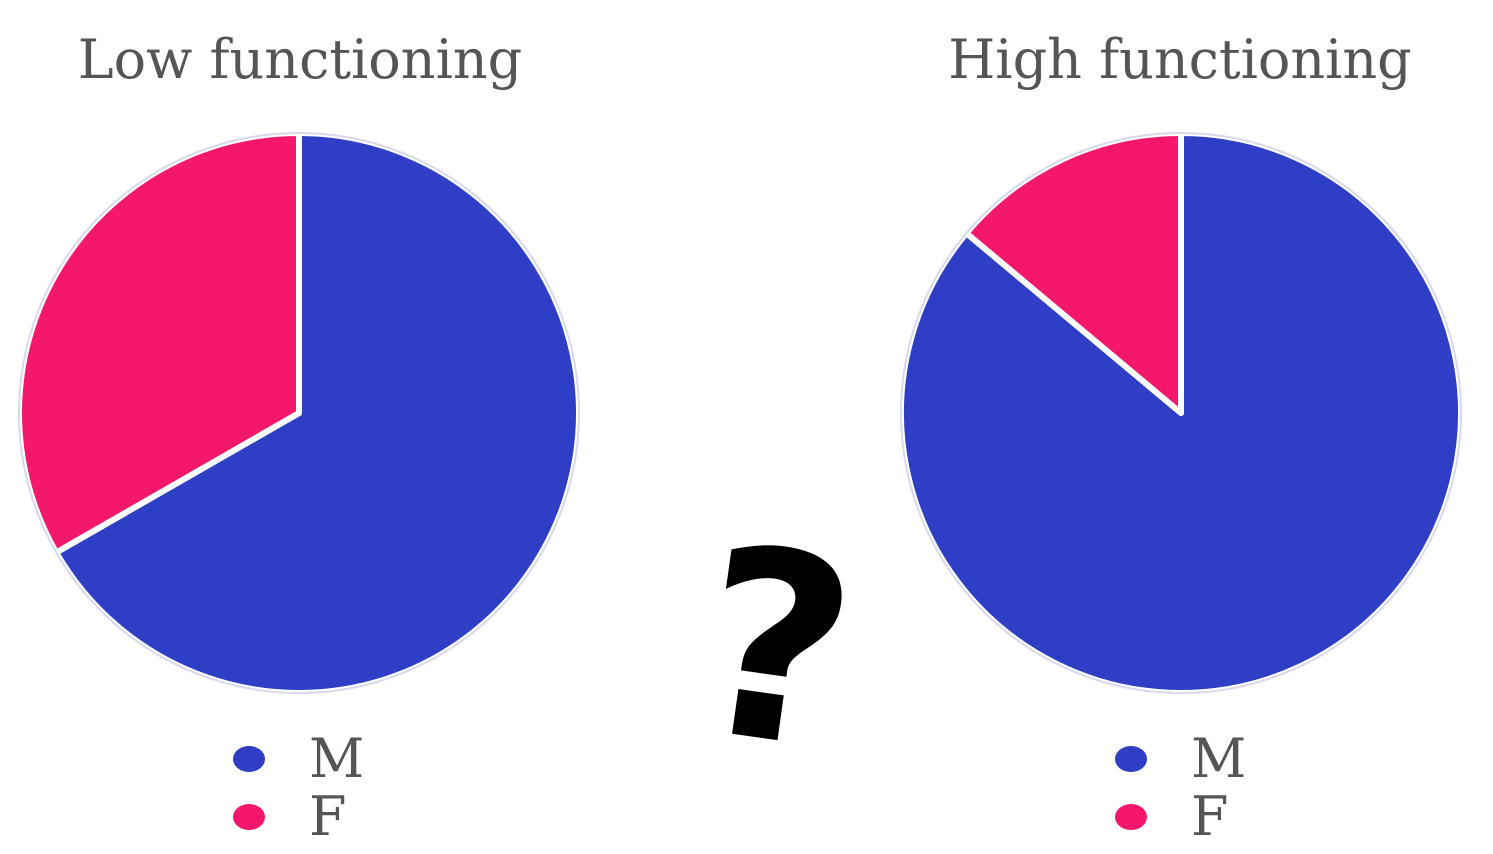 The width and height of the screenshot is (1493, 854). I want to click on chart-title-high-functioning: High functioning, so click(1180, 59).